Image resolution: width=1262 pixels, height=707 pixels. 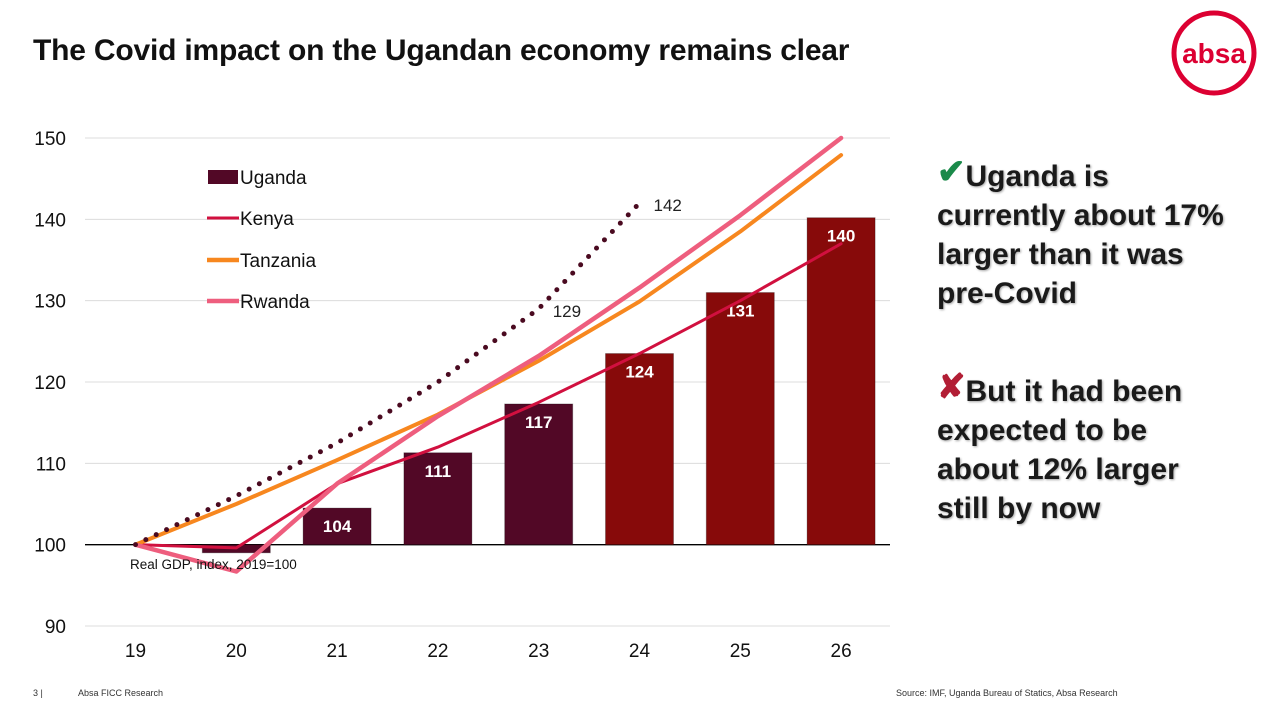 I want to click on footer-org: Absa FICC Research, so click(x=121, y=693).